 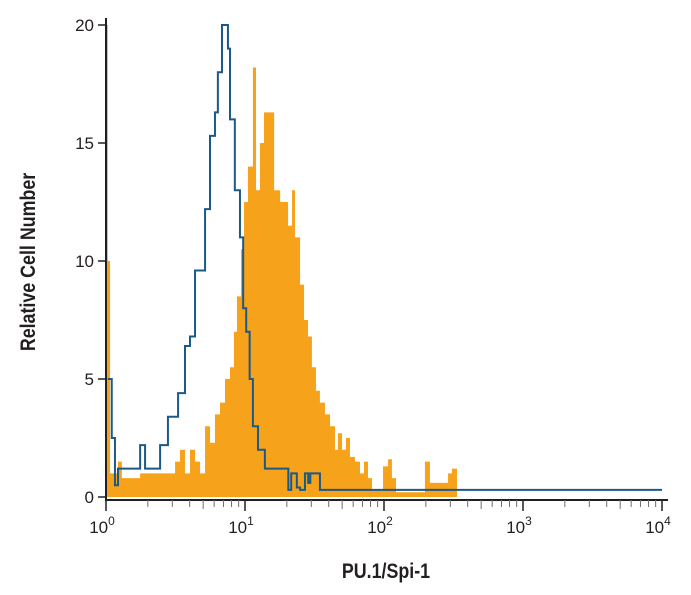 What do you see at coordinates (102, 525) in the screenshot?
I see `x-tick-label: 10⁰` at bounding box center [102, 525].